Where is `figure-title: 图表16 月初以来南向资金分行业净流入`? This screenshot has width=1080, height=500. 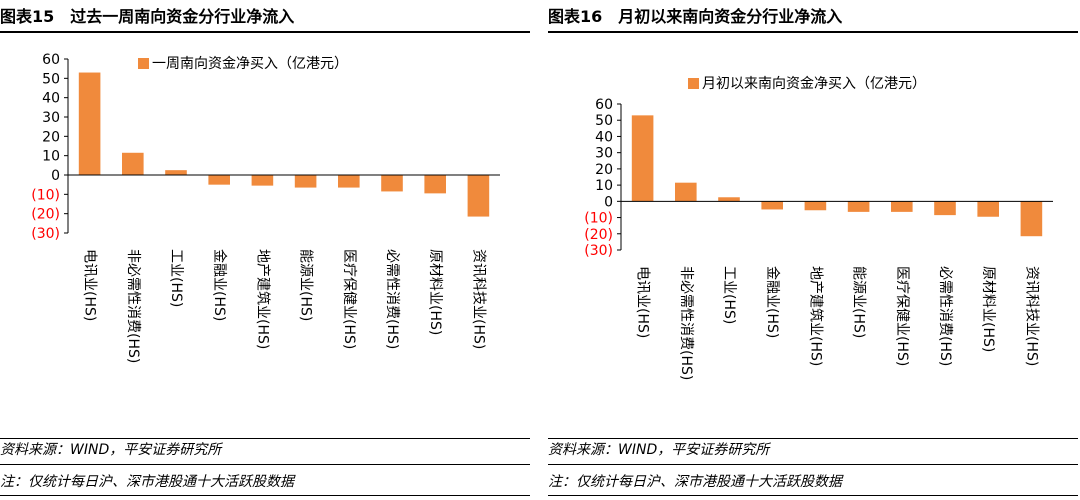
figure-title: 图表16 月初以来南向资金分行业净流入 is located at coordinates (813, 17).